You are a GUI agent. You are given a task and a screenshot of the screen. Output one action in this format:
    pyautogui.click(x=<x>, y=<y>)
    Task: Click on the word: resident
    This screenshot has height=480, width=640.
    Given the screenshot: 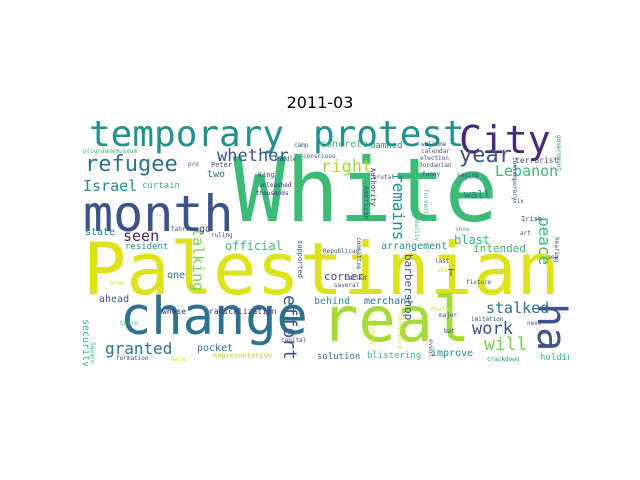 What is the action you would take?
    pyautogui.click(x=147, y=247)
    